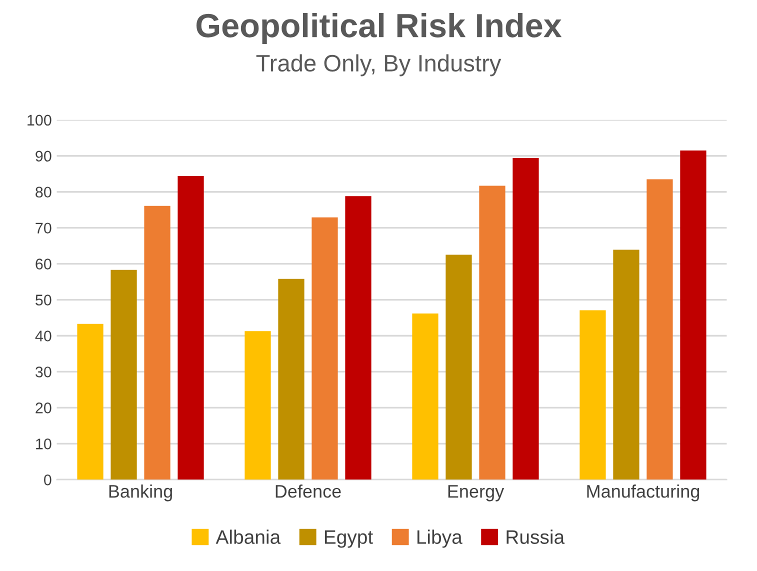 The image size is (757, 571). I want to click on x-tick-label: Energy, so click(476, 493).